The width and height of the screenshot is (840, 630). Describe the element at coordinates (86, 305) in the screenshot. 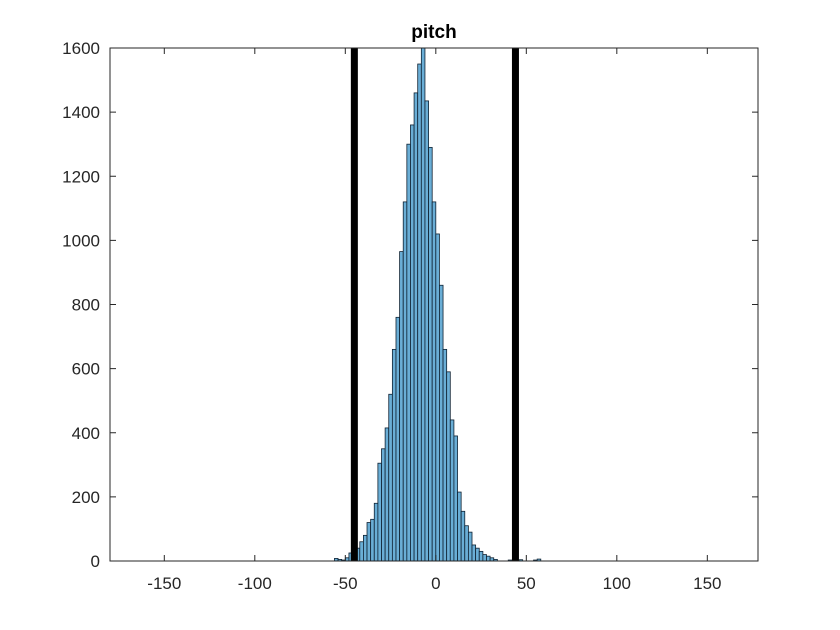

I see `y-tick-label-4: 800` at that location.